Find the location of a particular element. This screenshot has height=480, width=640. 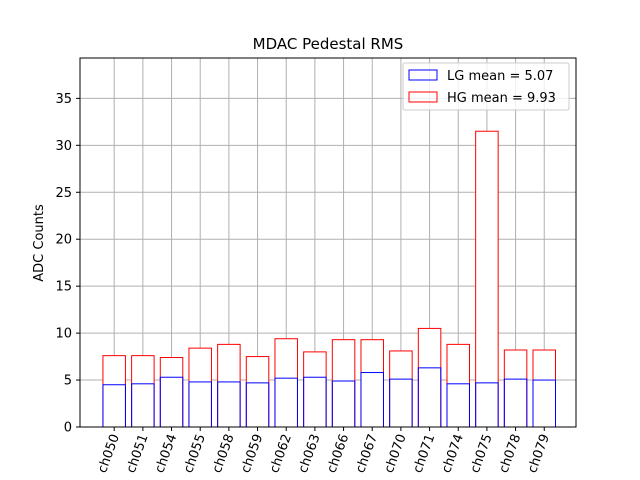

x-tick-label: ch071 is located at coordinates (424, 453).